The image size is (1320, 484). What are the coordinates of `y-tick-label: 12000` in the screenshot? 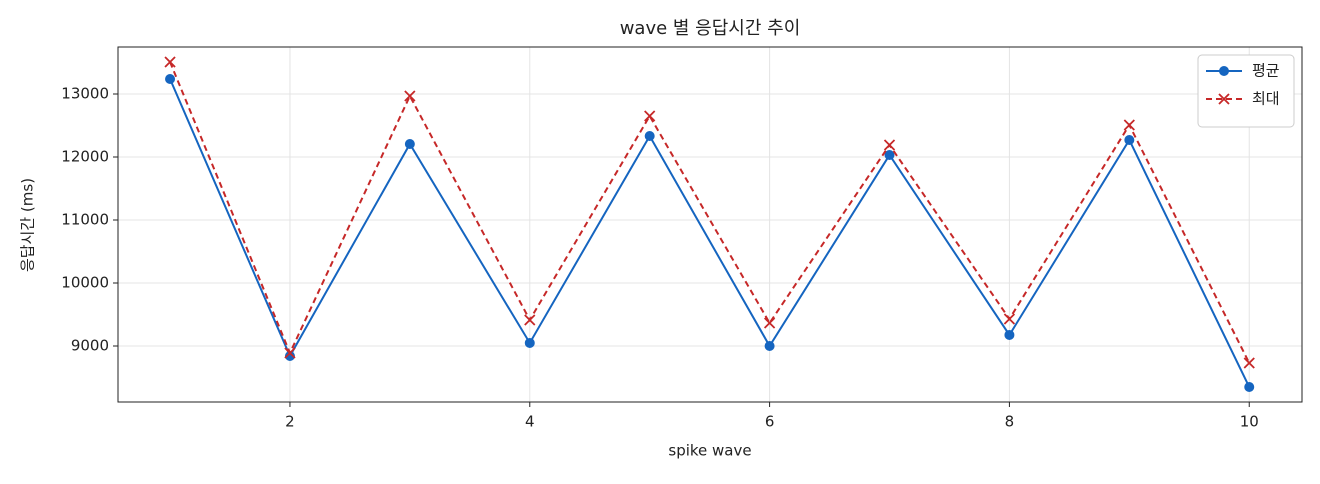 It's located at (85, 156).